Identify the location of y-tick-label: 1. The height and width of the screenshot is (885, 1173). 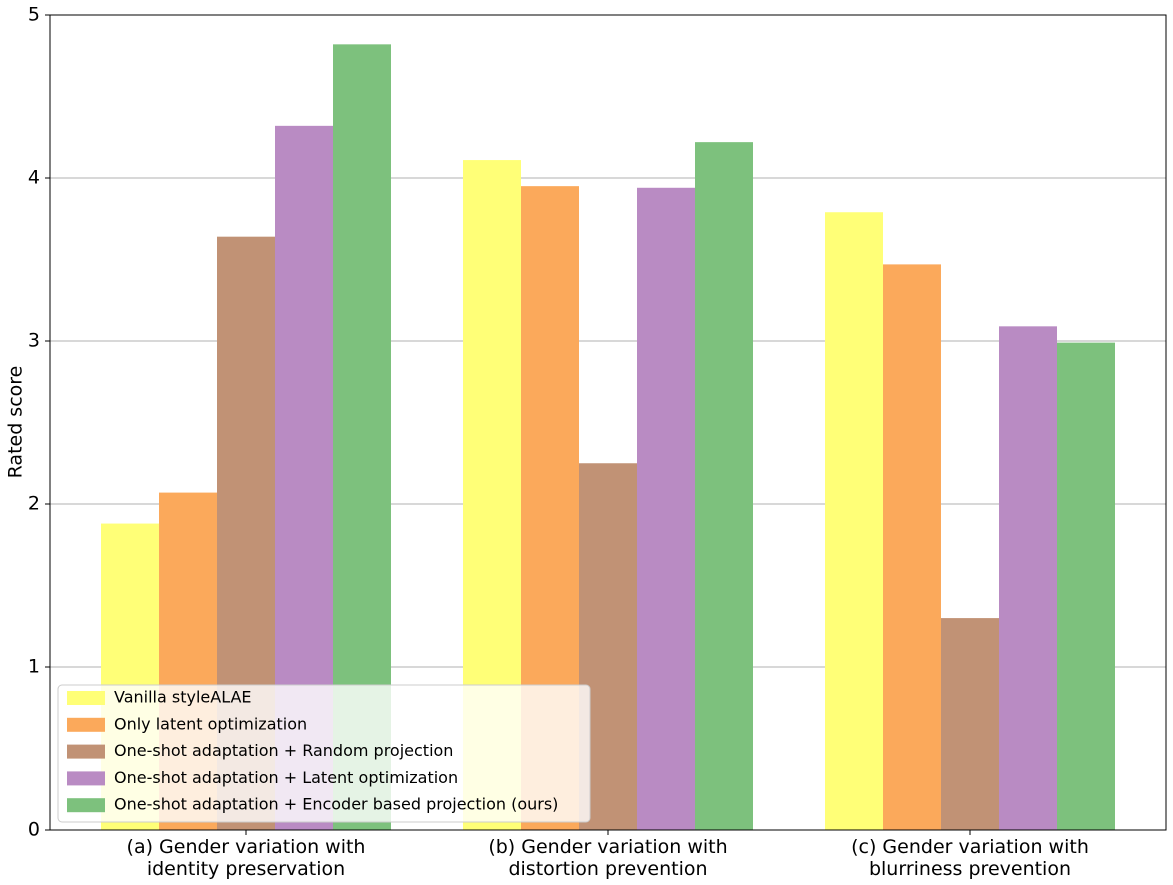
(34, 667).